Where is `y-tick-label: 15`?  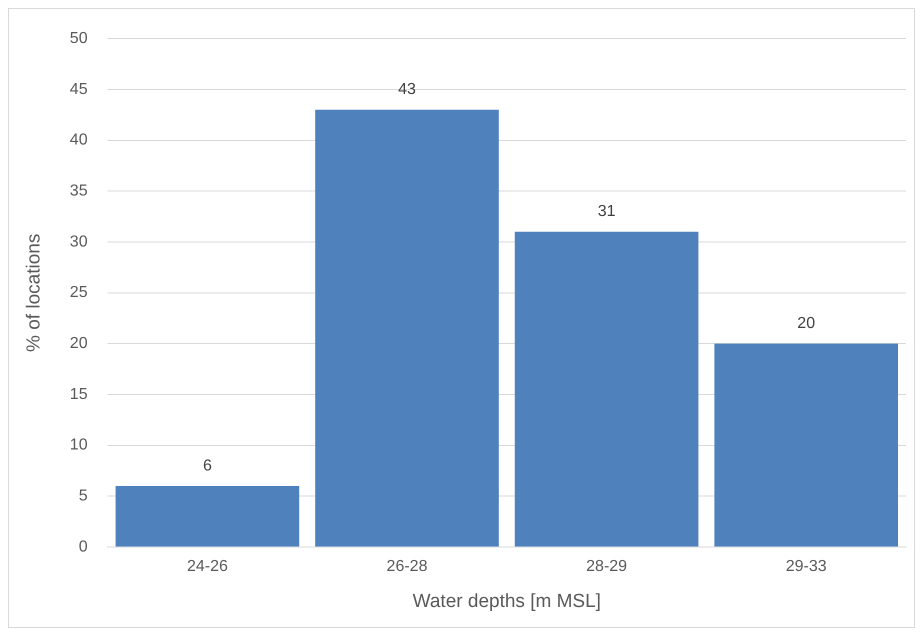
y-tick-label: 15 is located at coordinates (79, 394).